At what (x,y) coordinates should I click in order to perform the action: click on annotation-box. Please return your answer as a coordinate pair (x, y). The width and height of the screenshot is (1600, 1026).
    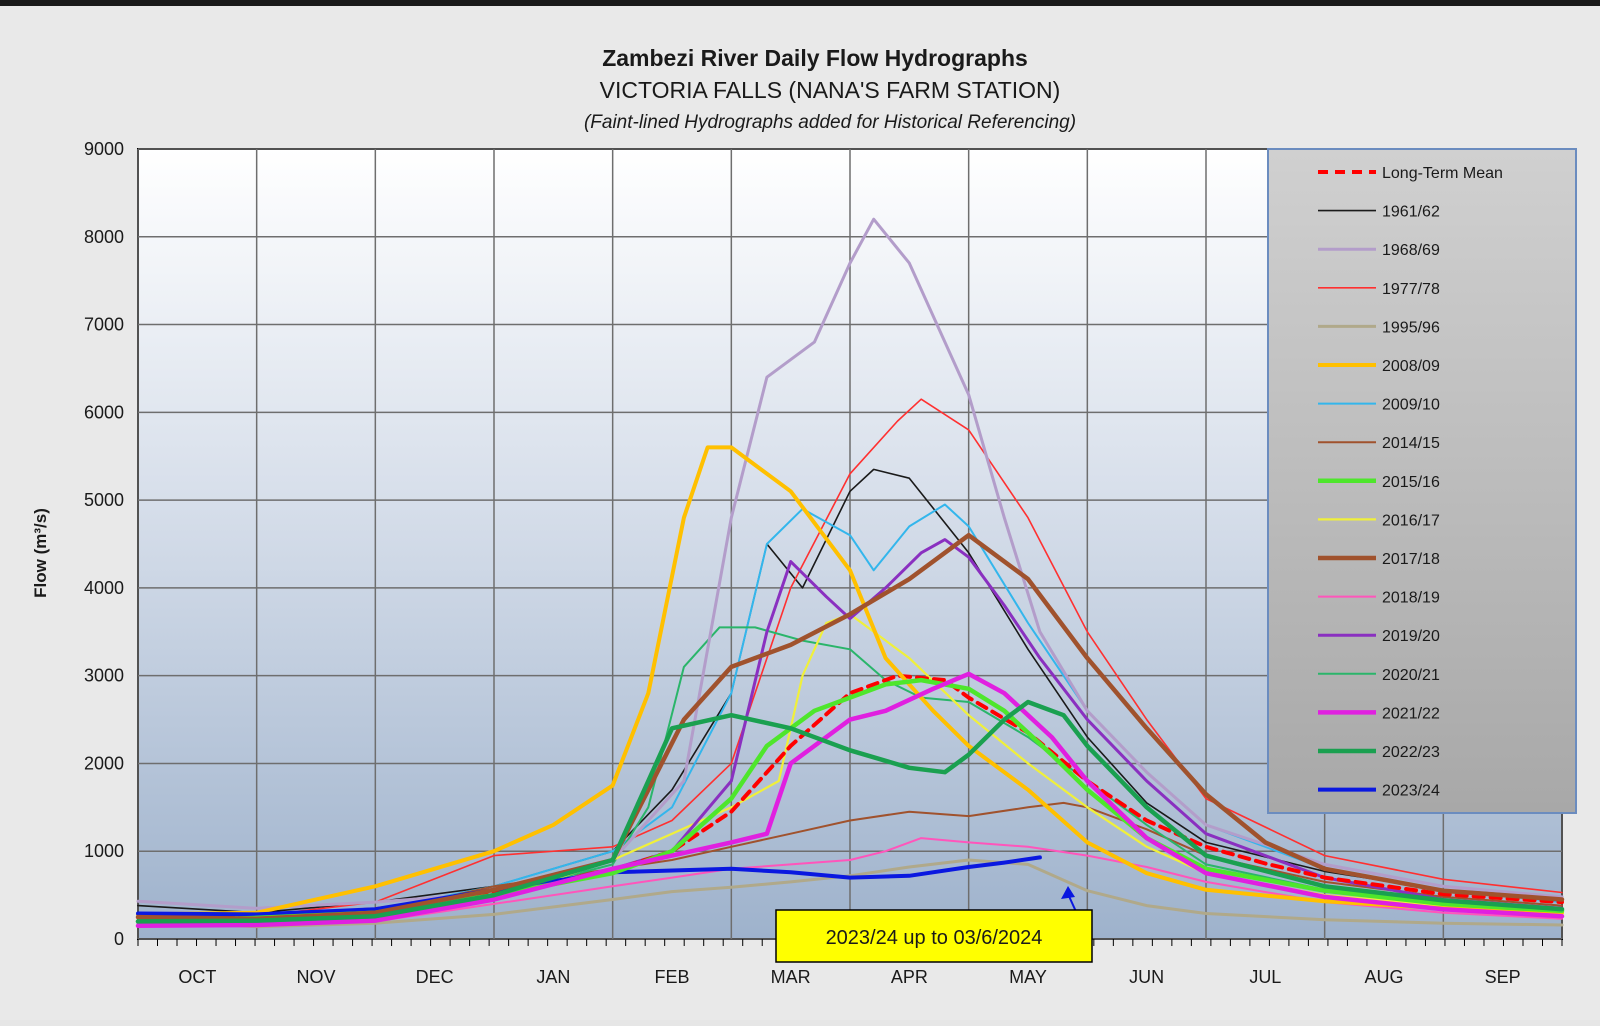
    Looking at the image, I should click on (934, 936).